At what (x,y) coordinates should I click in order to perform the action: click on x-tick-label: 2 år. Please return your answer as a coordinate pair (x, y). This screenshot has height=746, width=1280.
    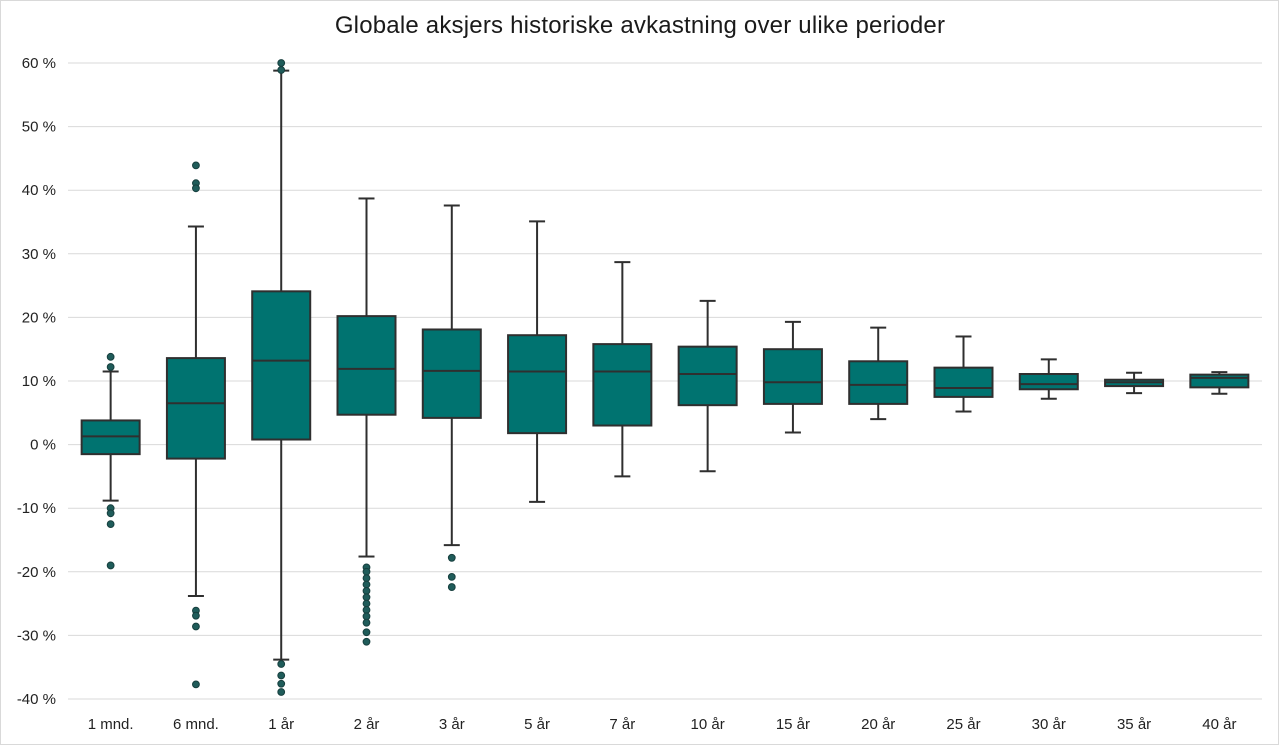
    Looking at the image, I should click on (367, 724).